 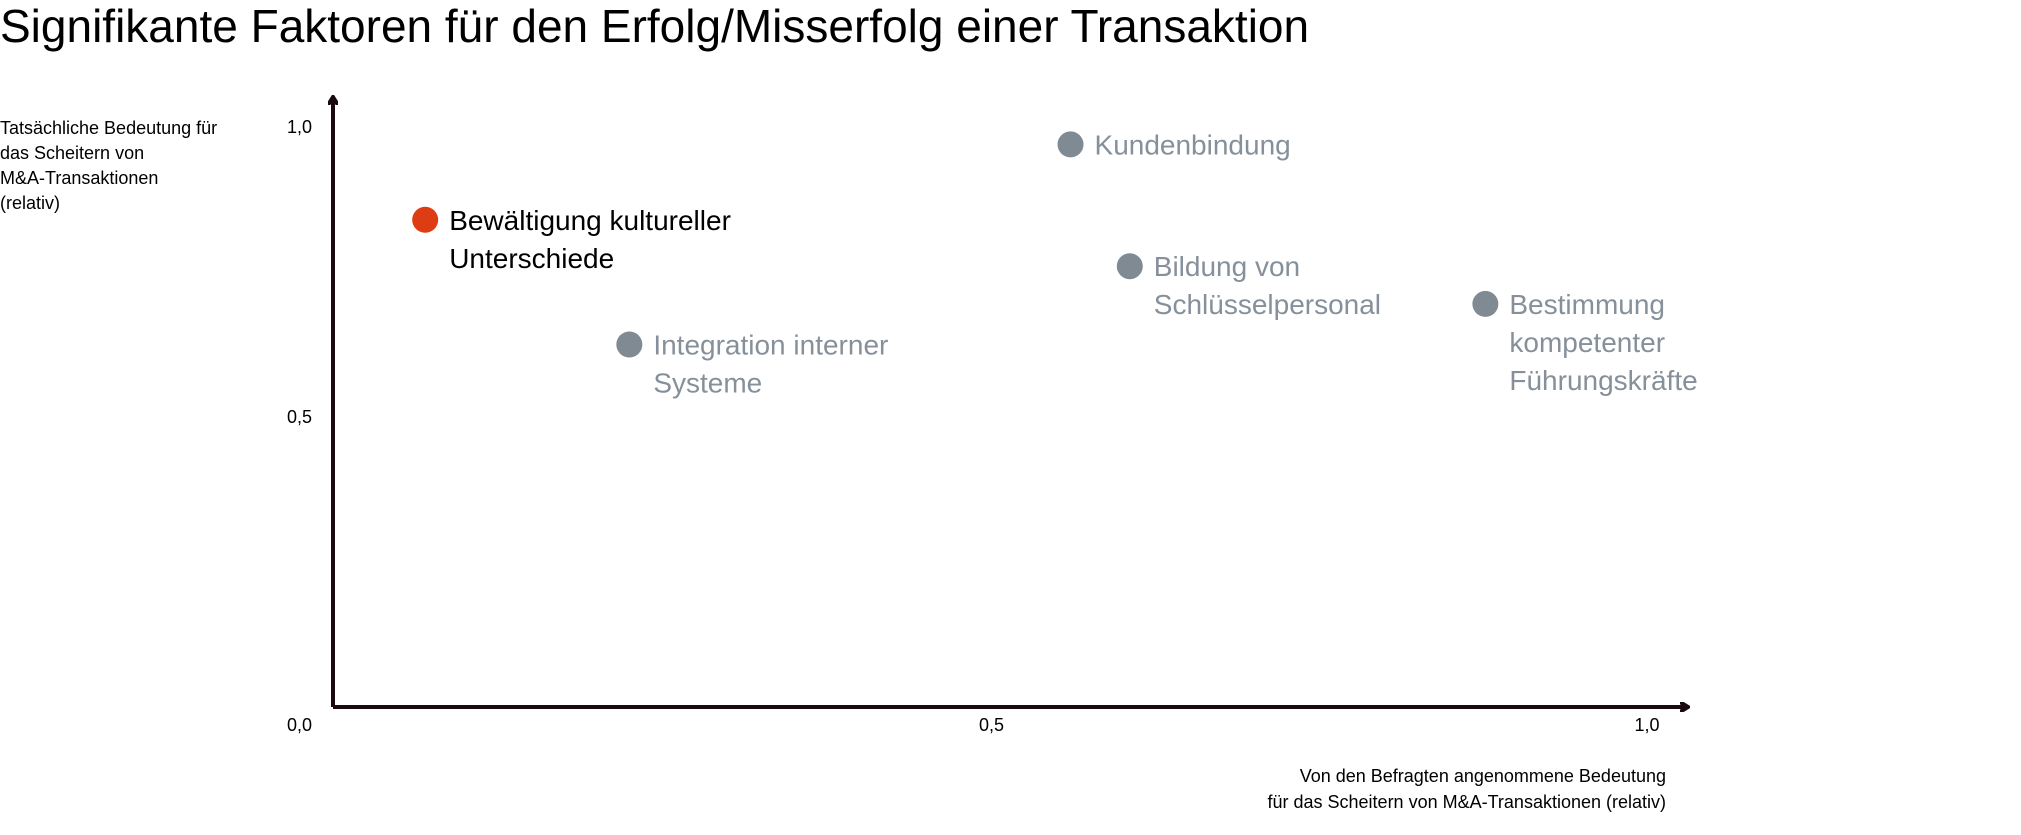 What do you see at coordinates (299, 127) in the screenshot?
I see `y-tick-label: 1,0` at bounding box center [299, 127].